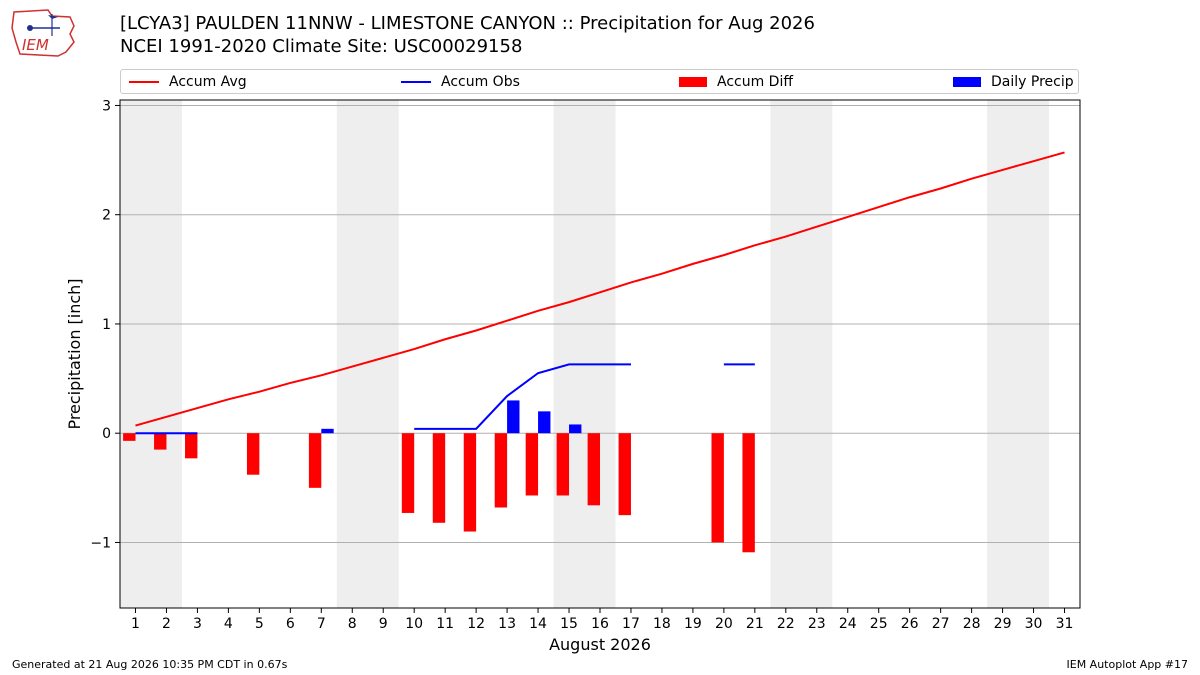 This screenshot has width=1200, height=675. What do you see at coordinates (538, 624) in the screenshot?
I see `x-tick-label-14: 14` at bounding box center [538, 624].